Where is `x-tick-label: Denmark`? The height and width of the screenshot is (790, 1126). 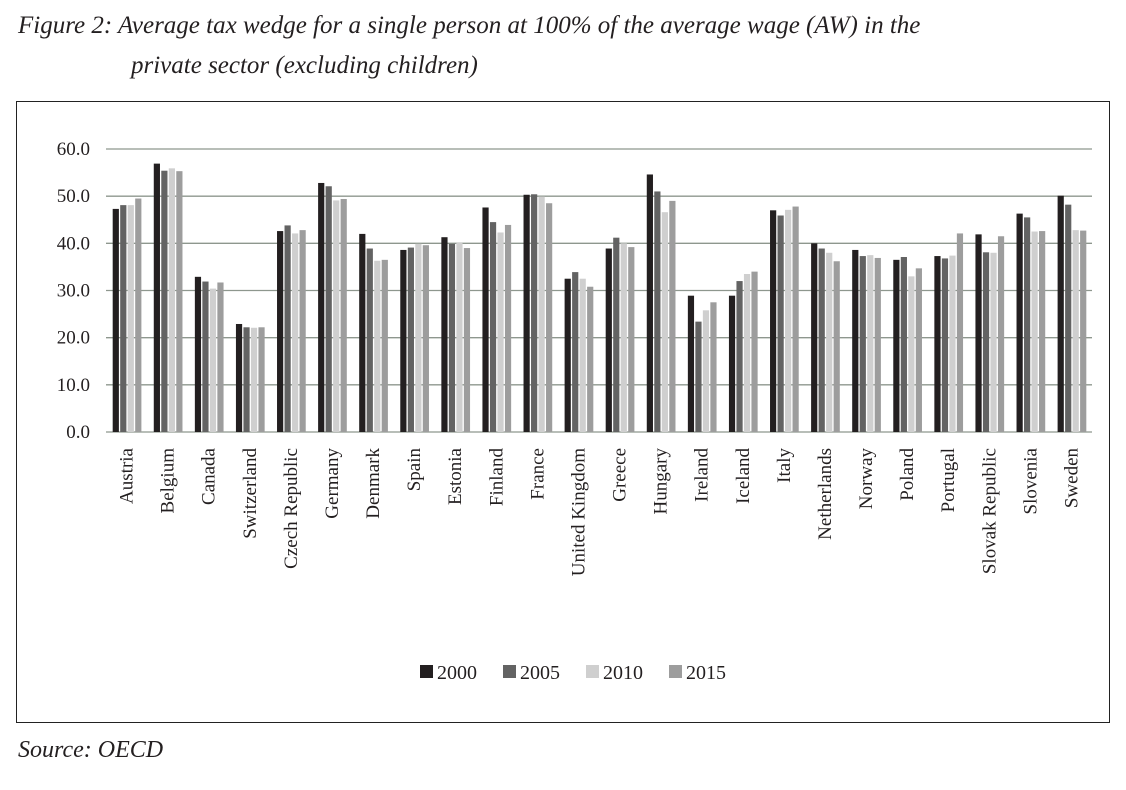 x-tick-label: Denmark is located at coordinates (373, 483).